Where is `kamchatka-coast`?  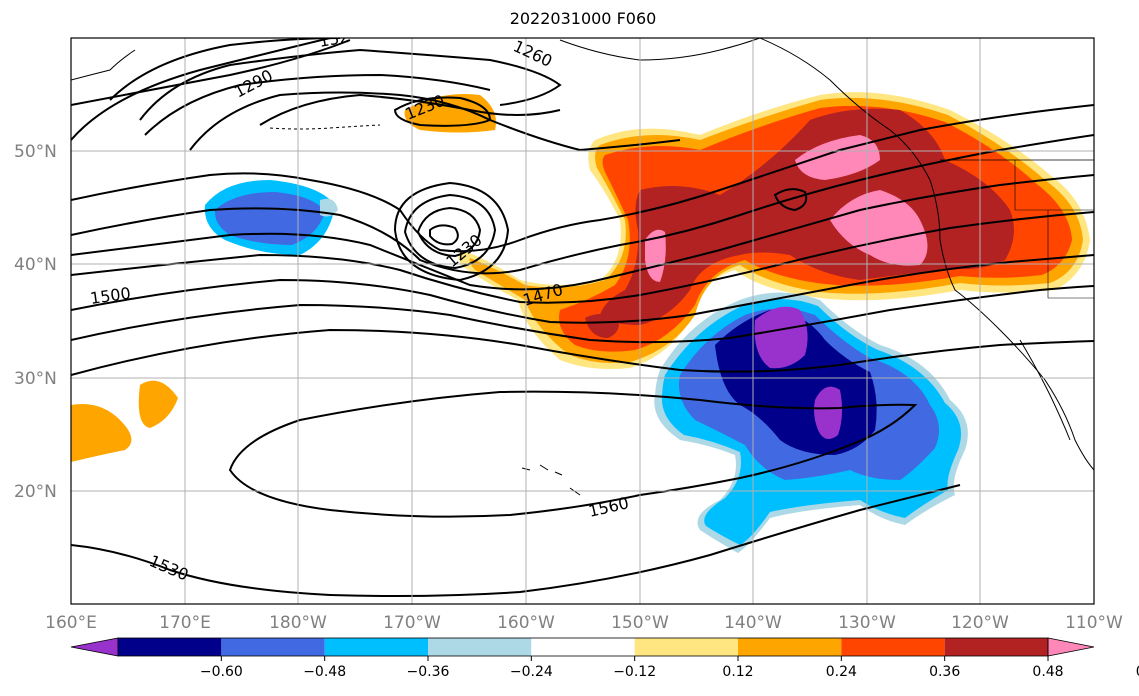 kamchatka-coast is located at coordinates (103, 65).